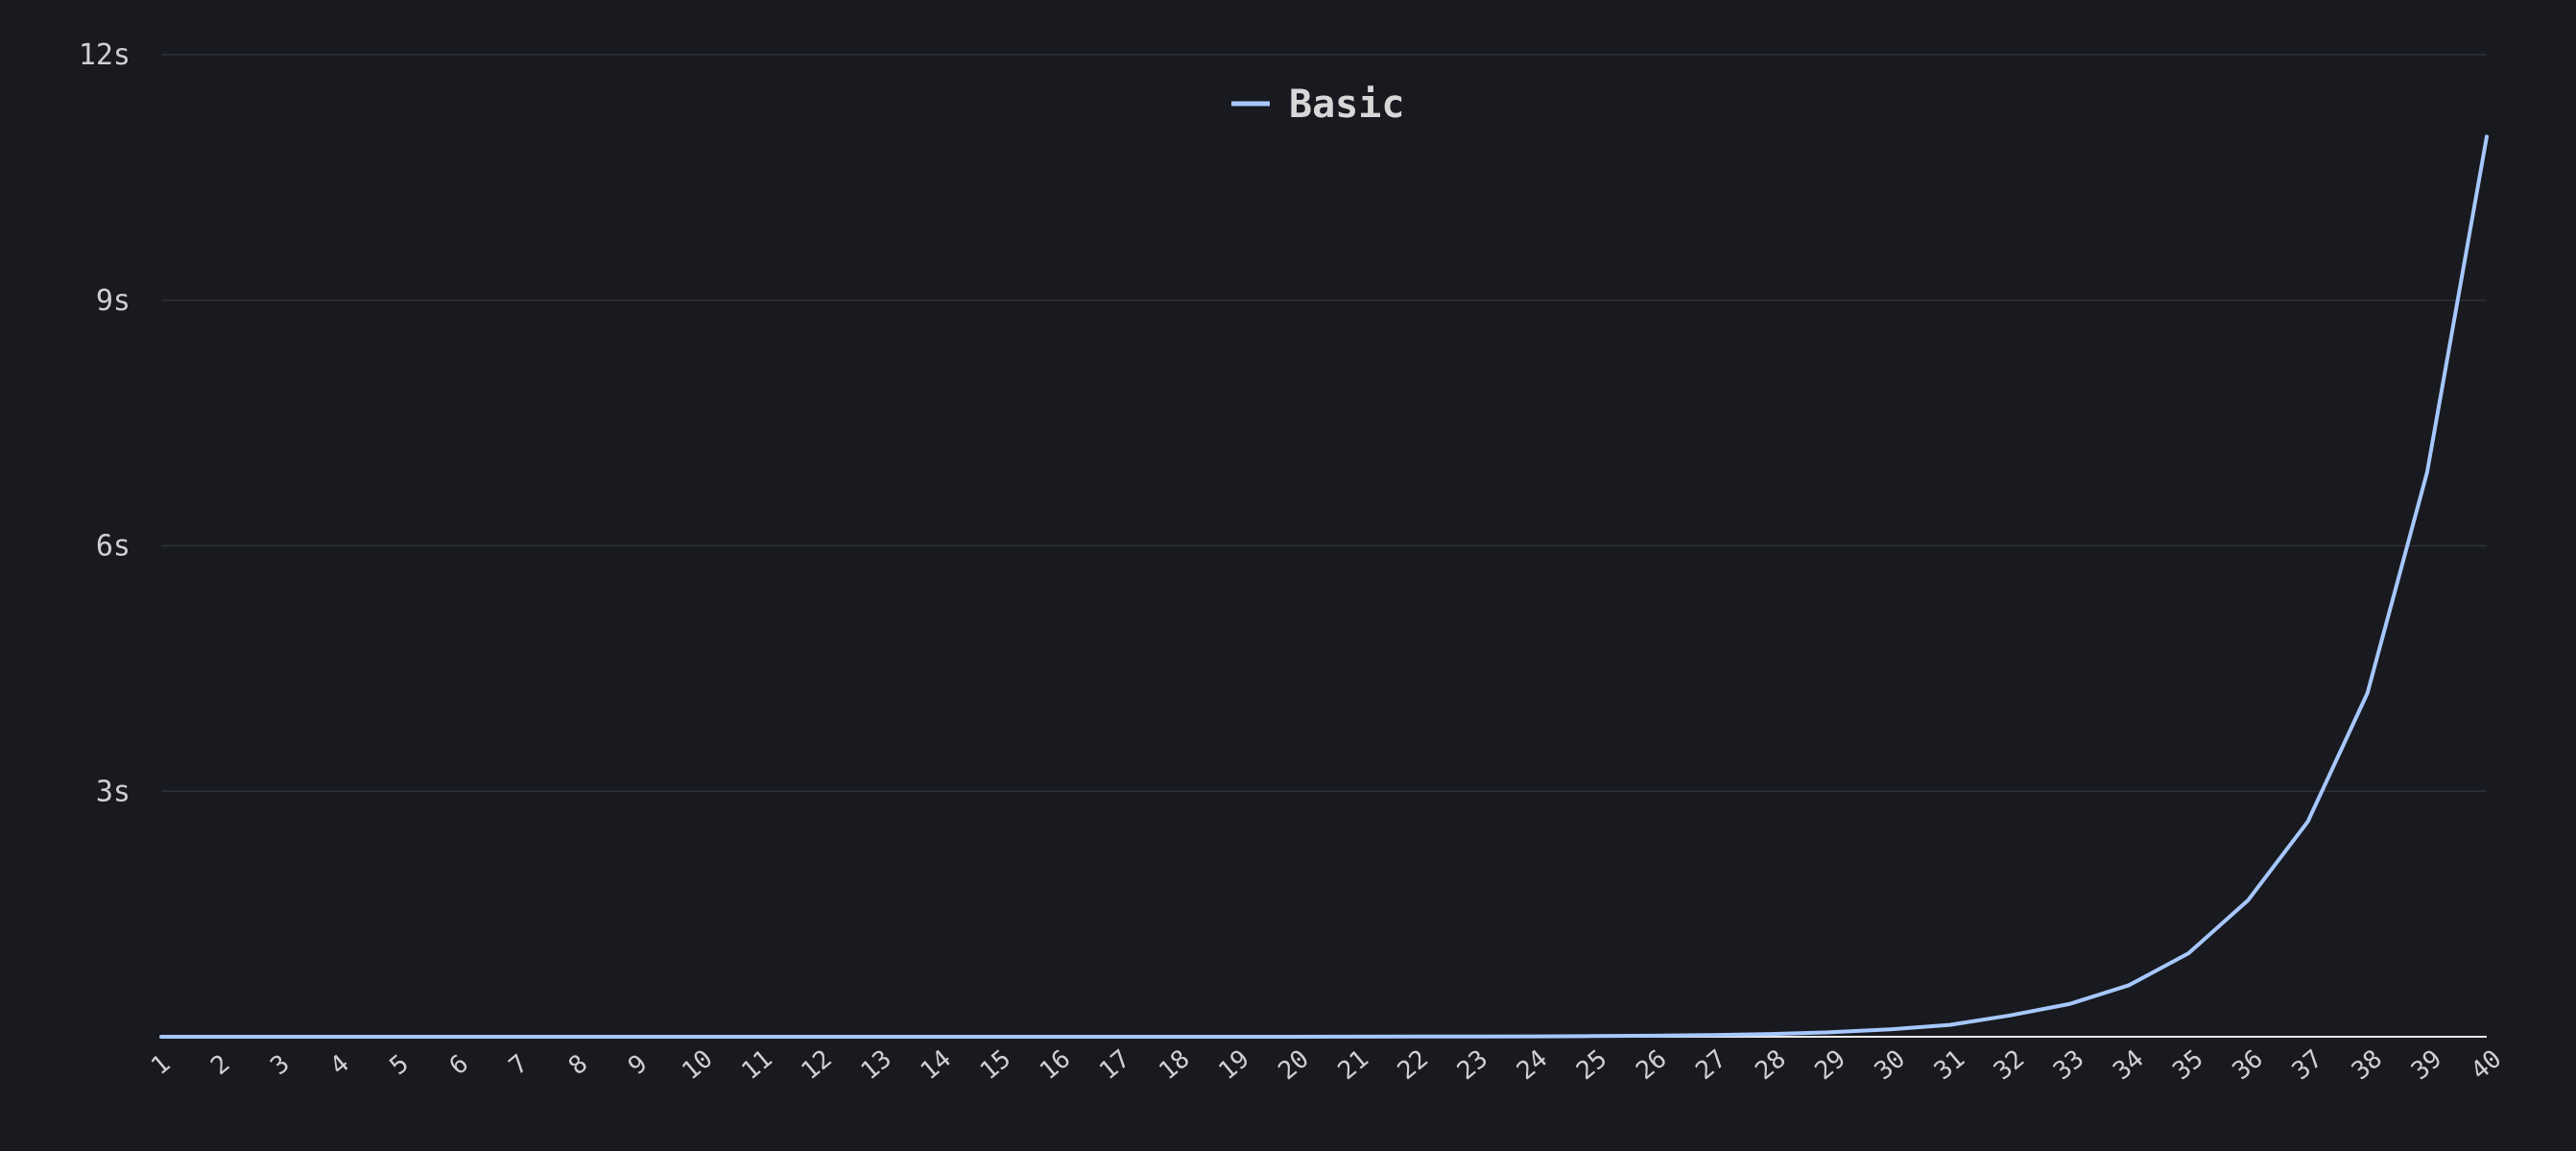 The width and height of the screenshot is (2576, 1151). Describe the element at coordinates (756, 1065) in the screenshot. I see `x-tick-label: 11` at that location.